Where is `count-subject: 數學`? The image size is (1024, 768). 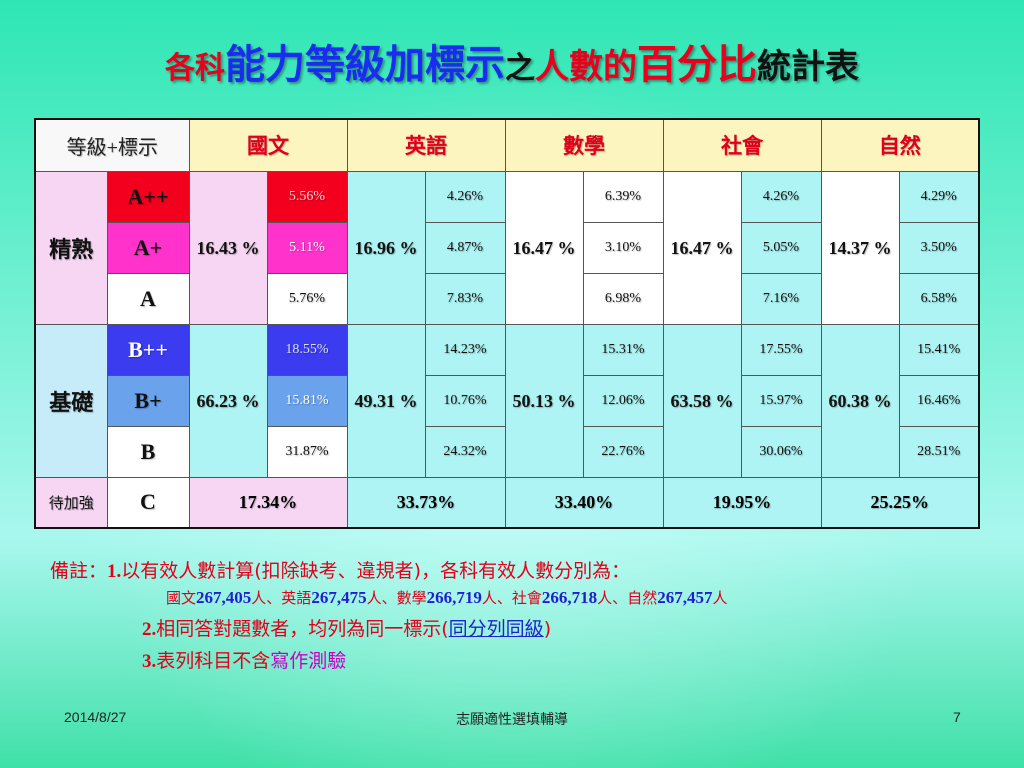
count-subject: 數學 is located at coordinates (411, 598).